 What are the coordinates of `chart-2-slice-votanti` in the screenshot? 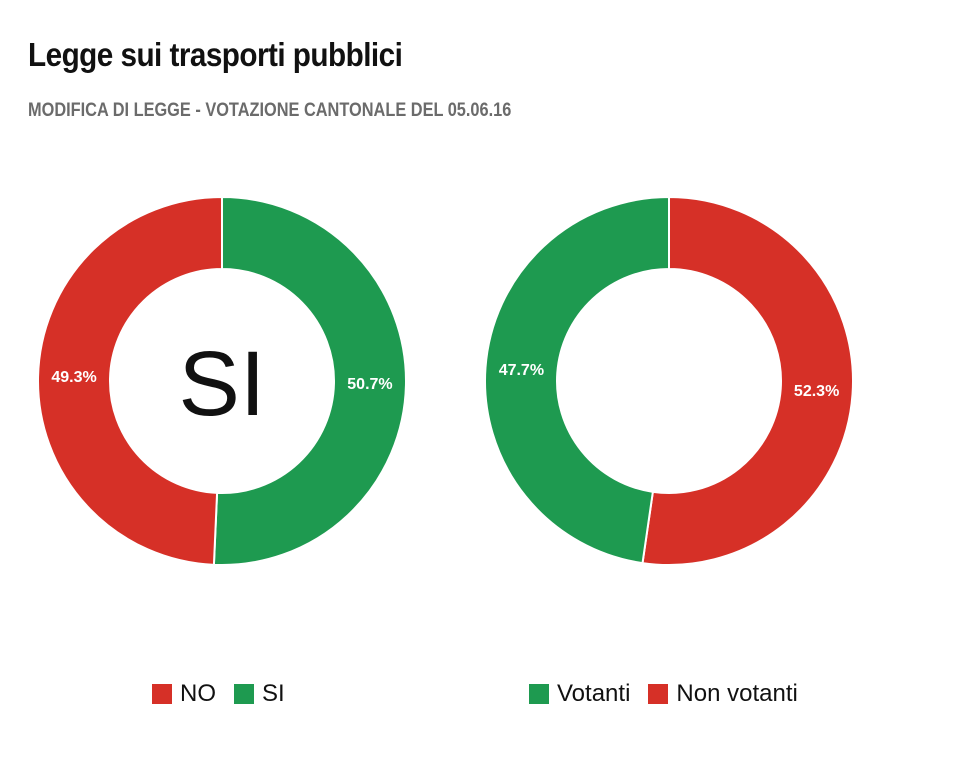 It's located at (577, 380).